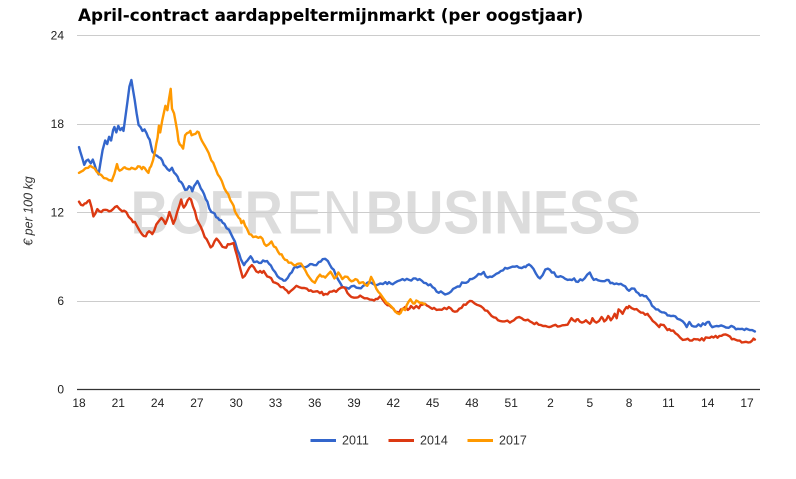 The width and height of the screenshot is (796, 479). Describe the element at coordinates (354, 403) in the screenshot. I see `x-tick-label-39: 39` at that location.